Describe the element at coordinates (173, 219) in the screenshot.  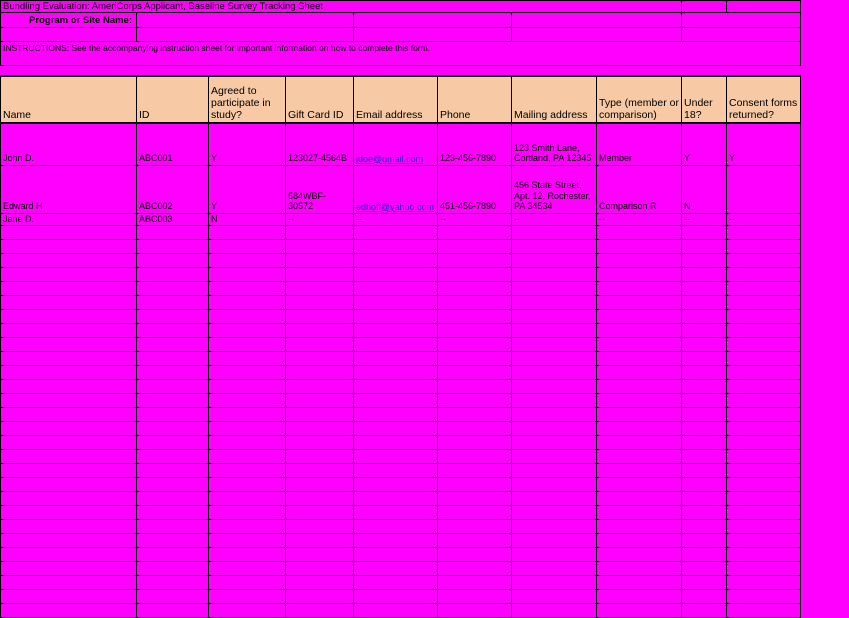
I see `cell-id: ABC003` at that location.